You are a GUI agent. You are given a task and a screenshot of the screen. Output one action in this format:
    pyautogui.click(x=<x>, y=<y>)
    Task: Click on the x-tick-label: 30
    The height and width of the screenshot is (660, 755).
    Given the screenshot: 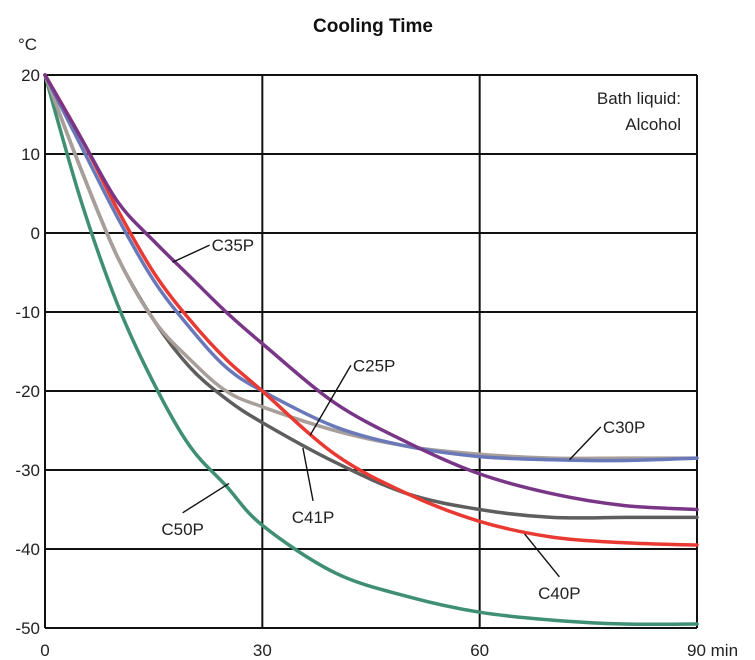 What is the action you would take?
    pyautogui.click(x=262, y=650)
    